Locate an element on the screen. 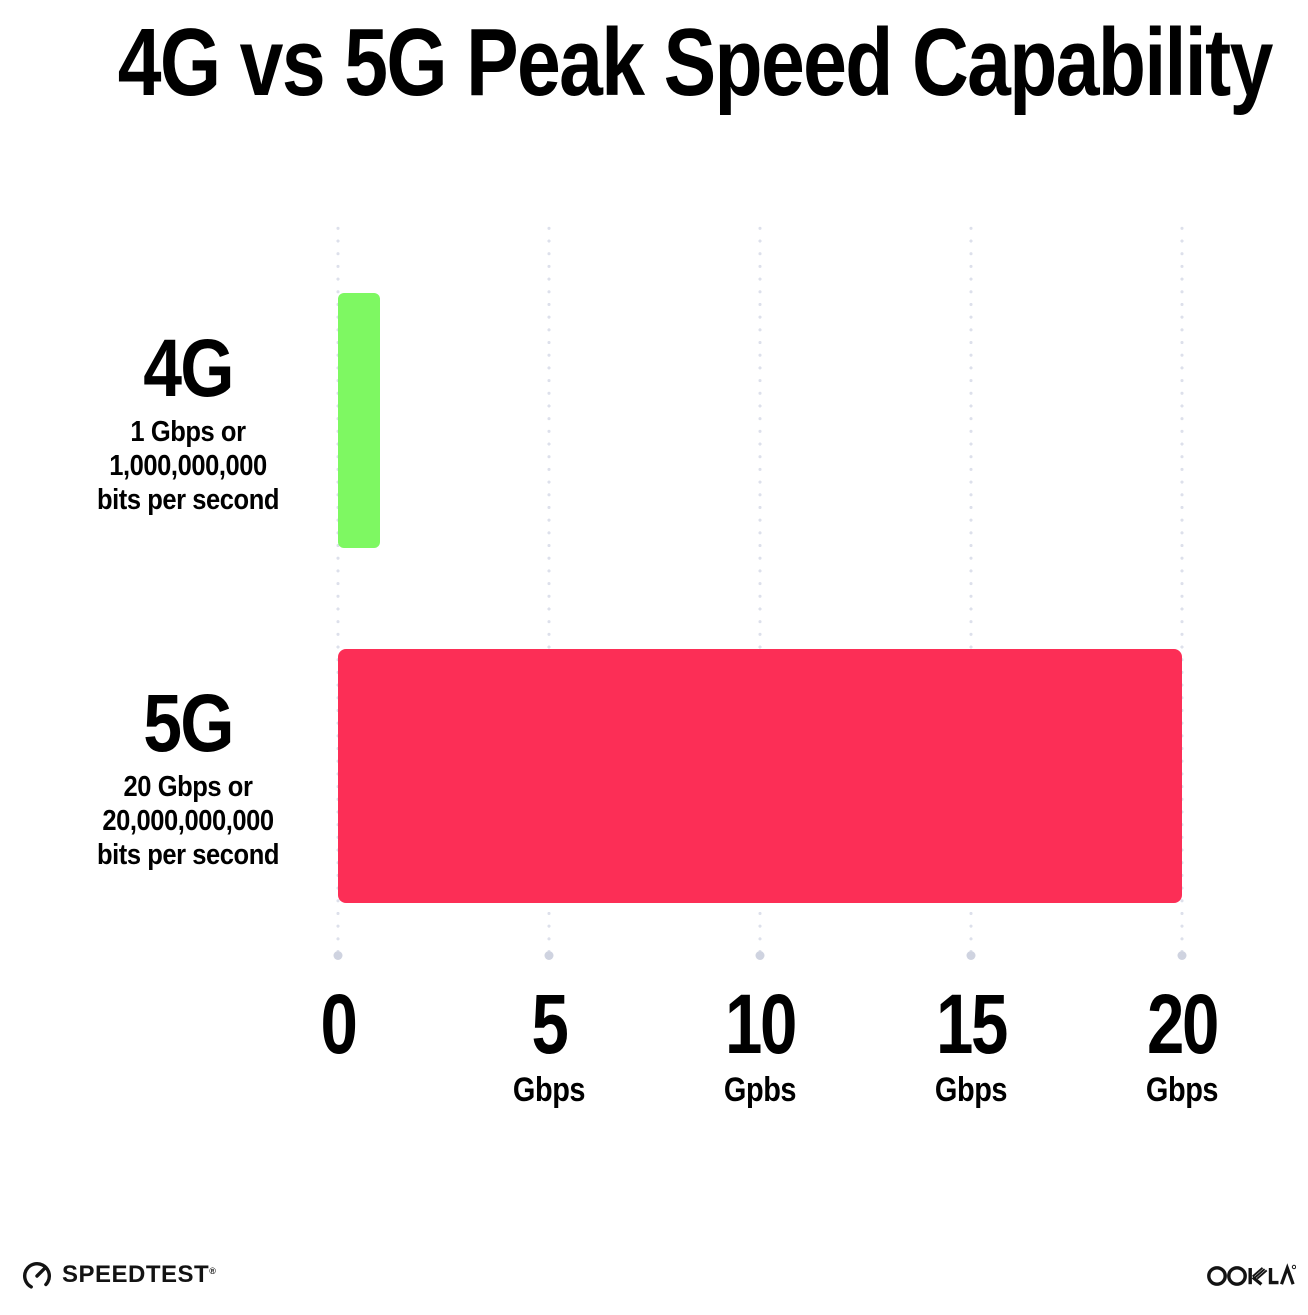 This screenshot has height=1315, width=1308. x-tick-number: 0 is located at coordinates (339, 1024).